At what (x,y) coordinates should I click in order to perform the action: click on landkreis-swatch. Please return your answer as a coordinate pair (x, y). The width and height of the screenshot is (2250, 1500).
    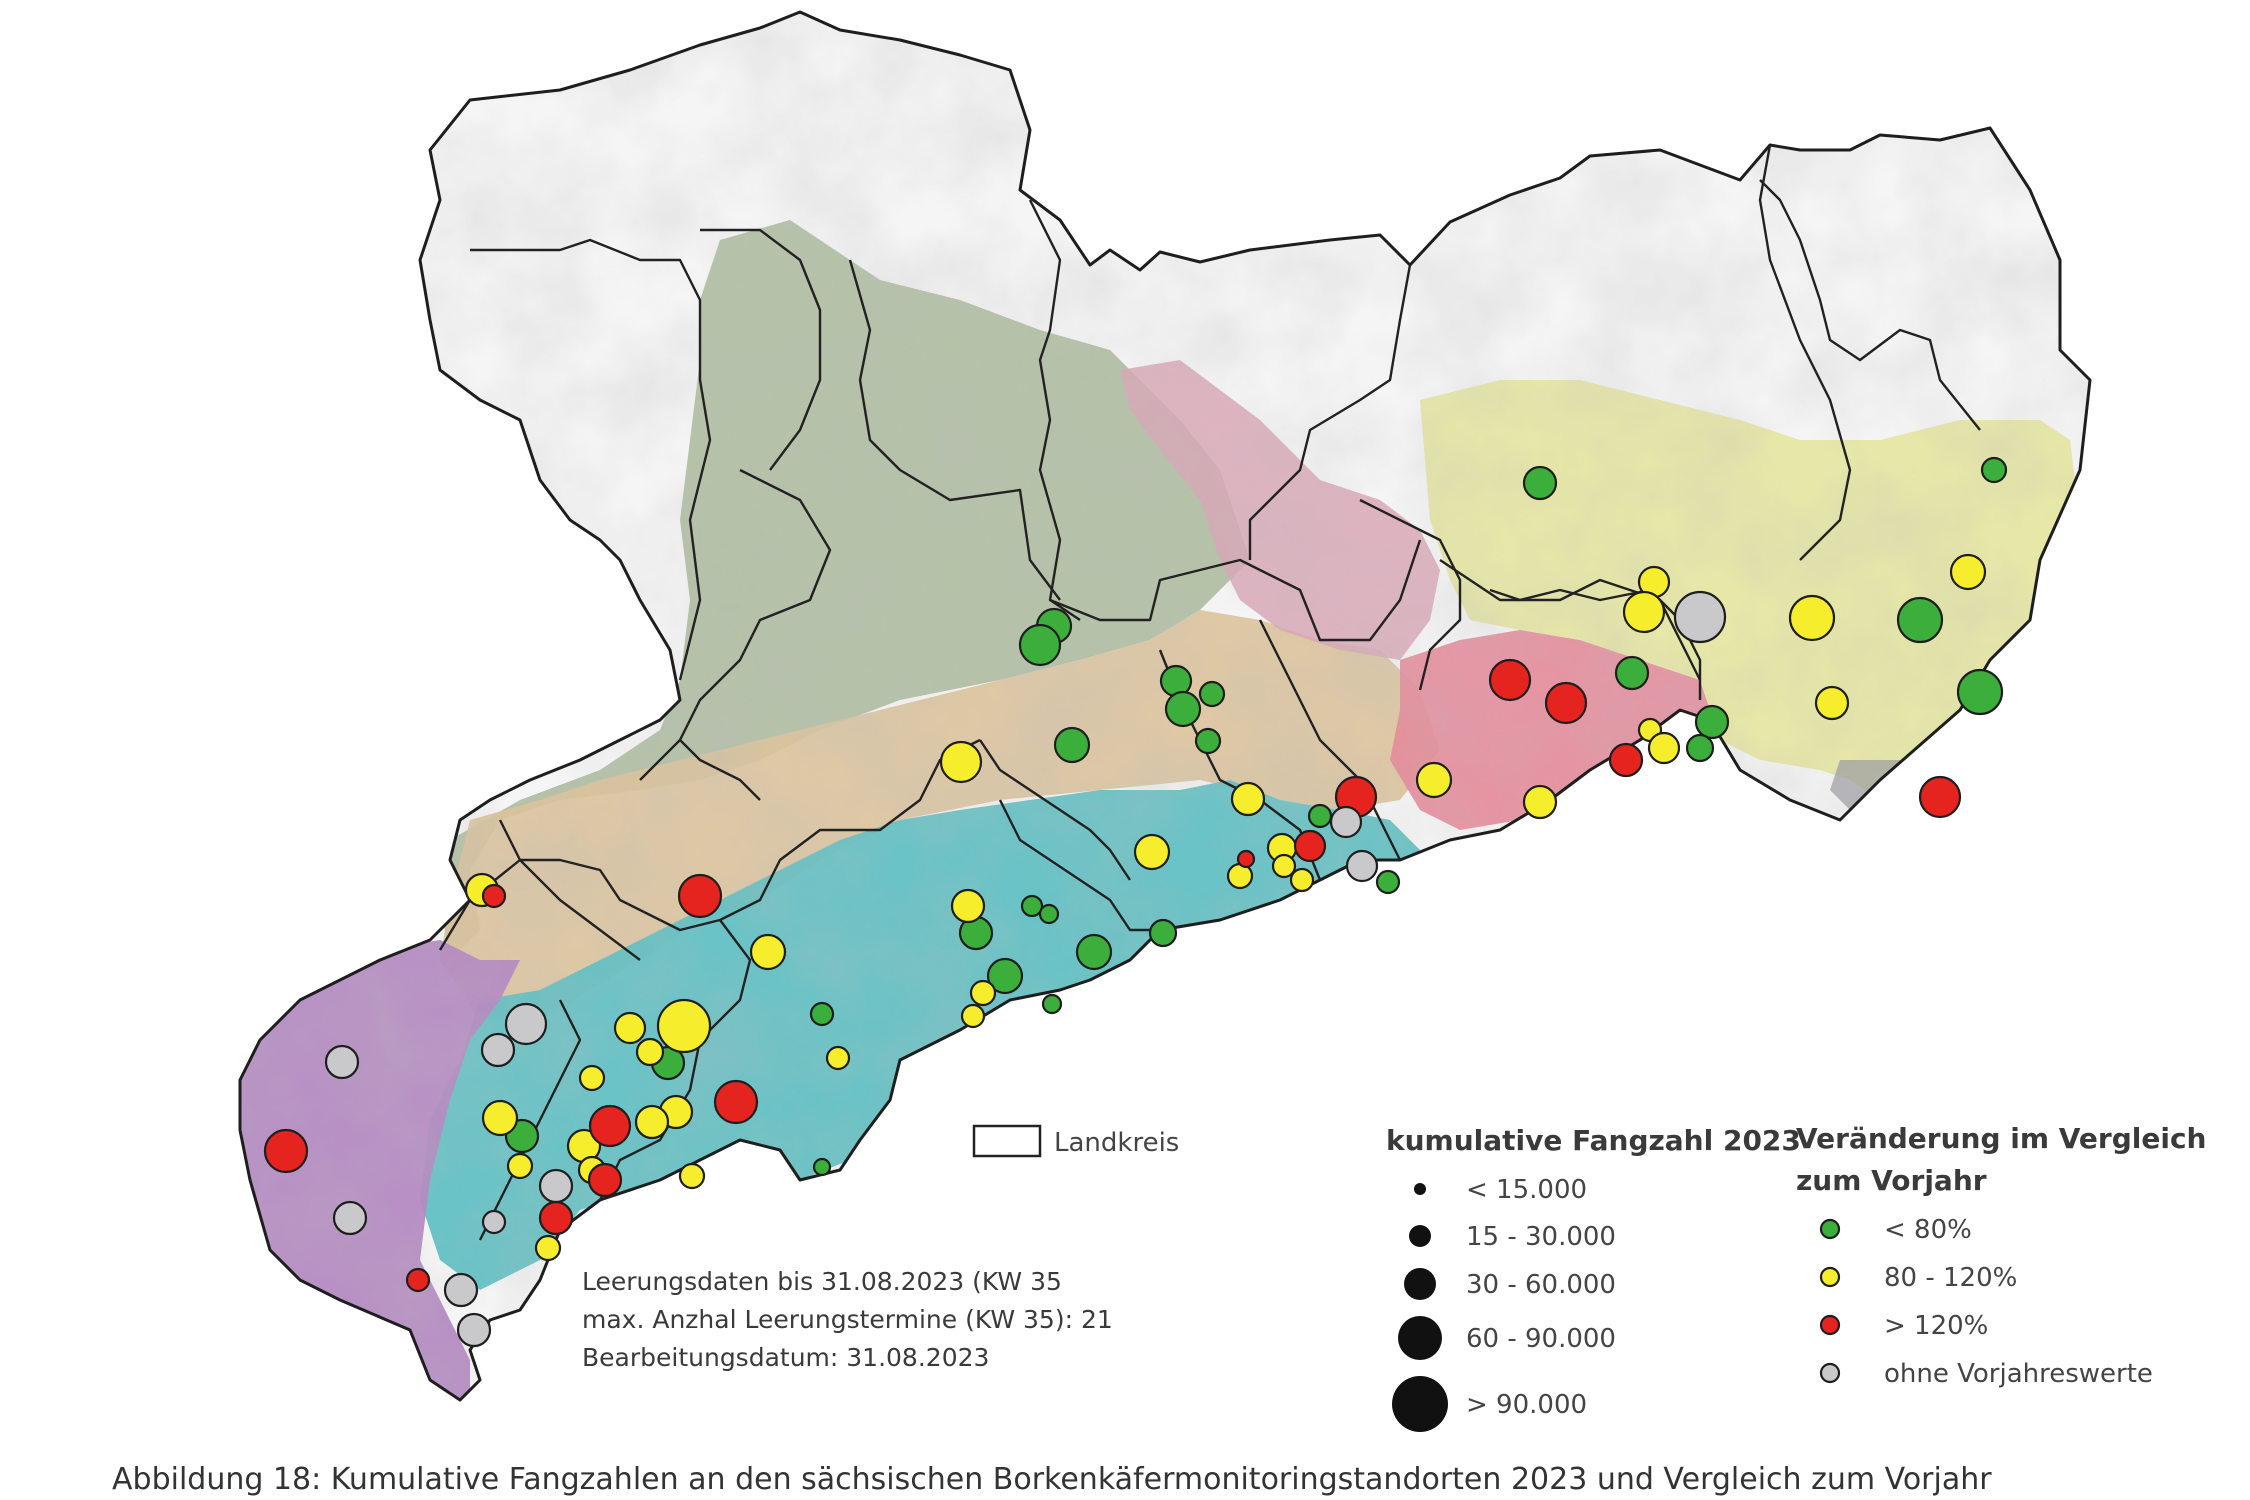
    Looking at the image, I should click on (1007, 1141).